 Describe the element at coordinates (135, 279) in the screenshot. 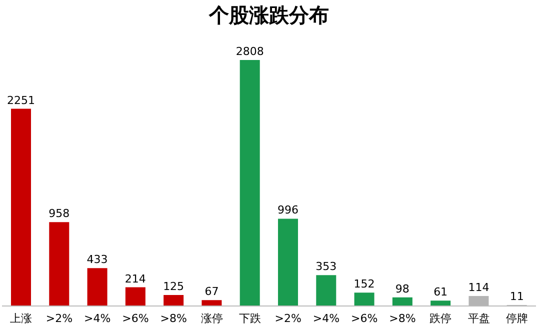

I see `data-label: 214` at that location.